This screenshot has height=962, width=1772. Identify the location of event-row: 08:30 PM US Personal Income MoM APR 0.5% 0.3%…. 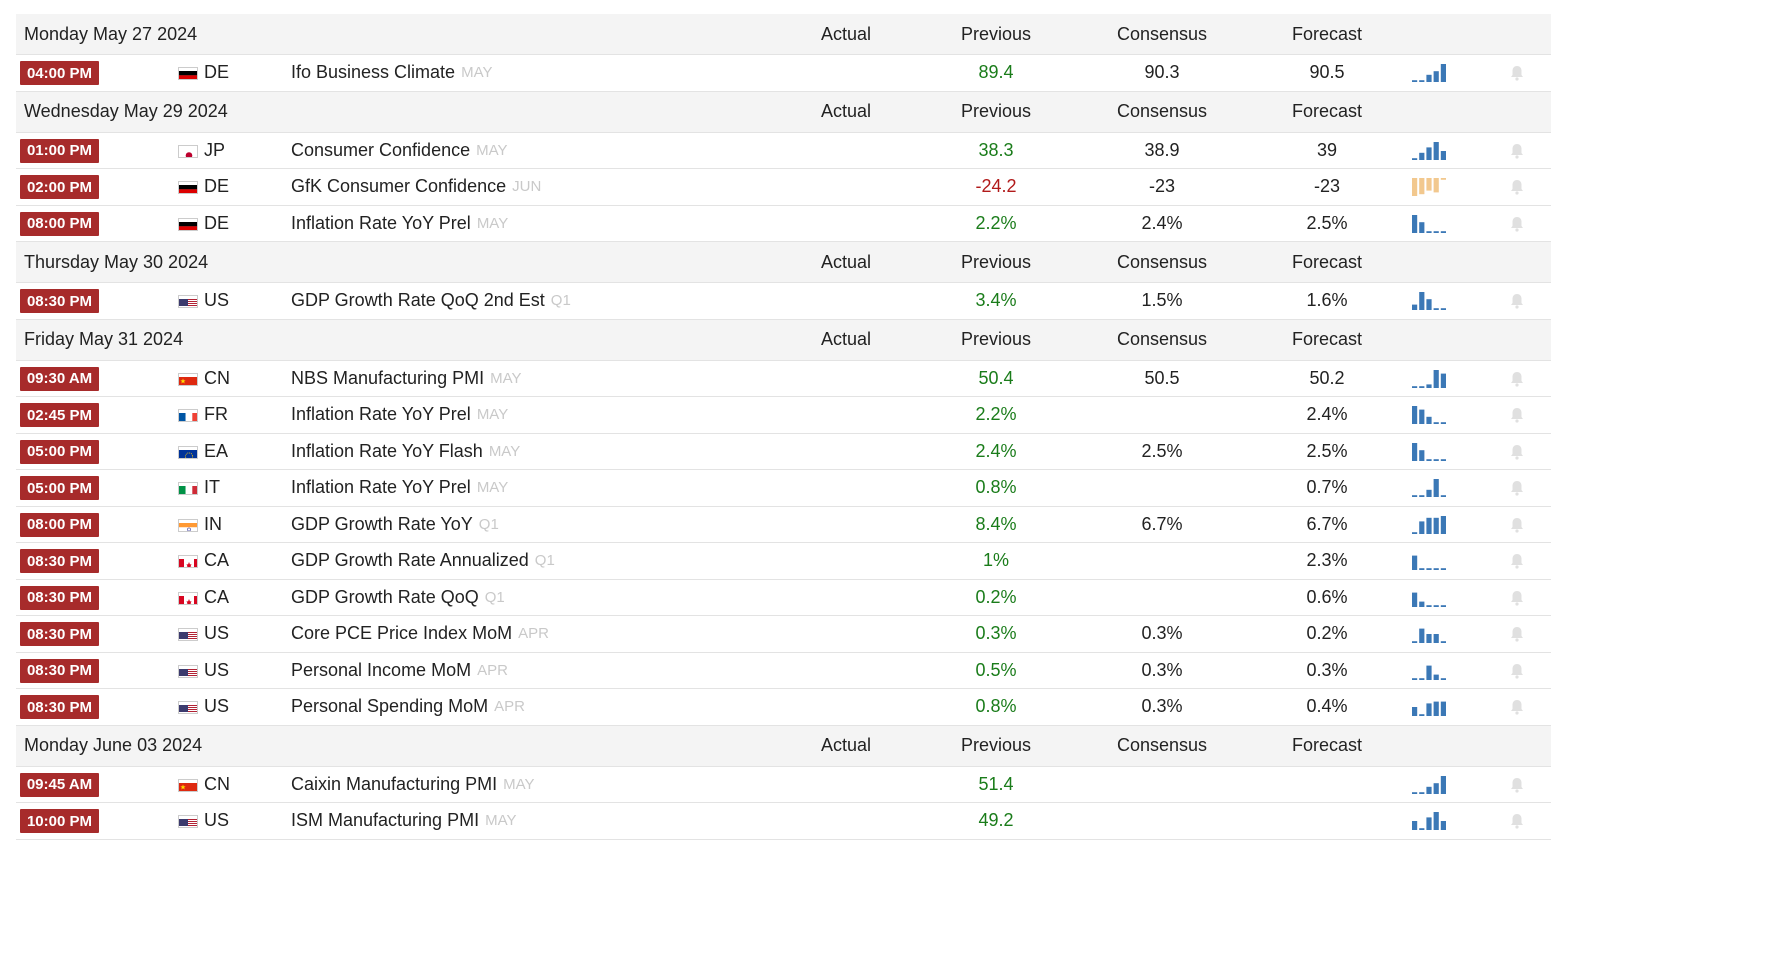
(783, 670).